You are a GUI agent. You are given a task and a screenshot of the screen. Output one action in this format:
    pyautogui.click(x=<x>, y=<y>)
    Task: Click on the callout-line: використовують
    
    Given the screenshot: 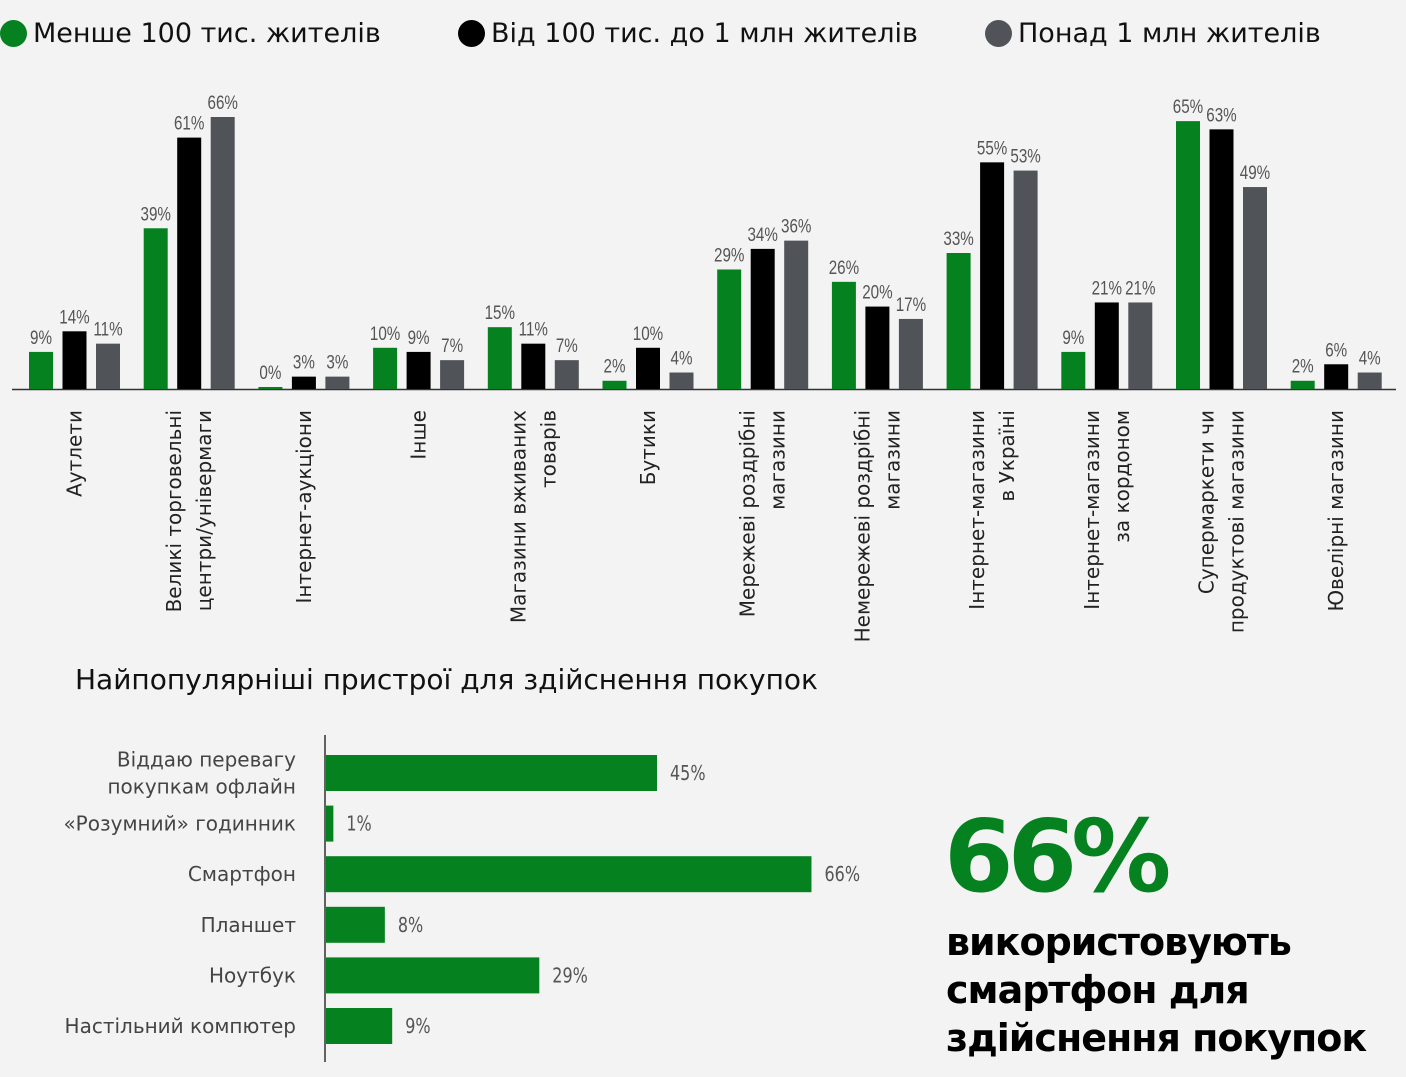 What is the action you would take?
    pyautogui.click(x=1119, y=942)
    